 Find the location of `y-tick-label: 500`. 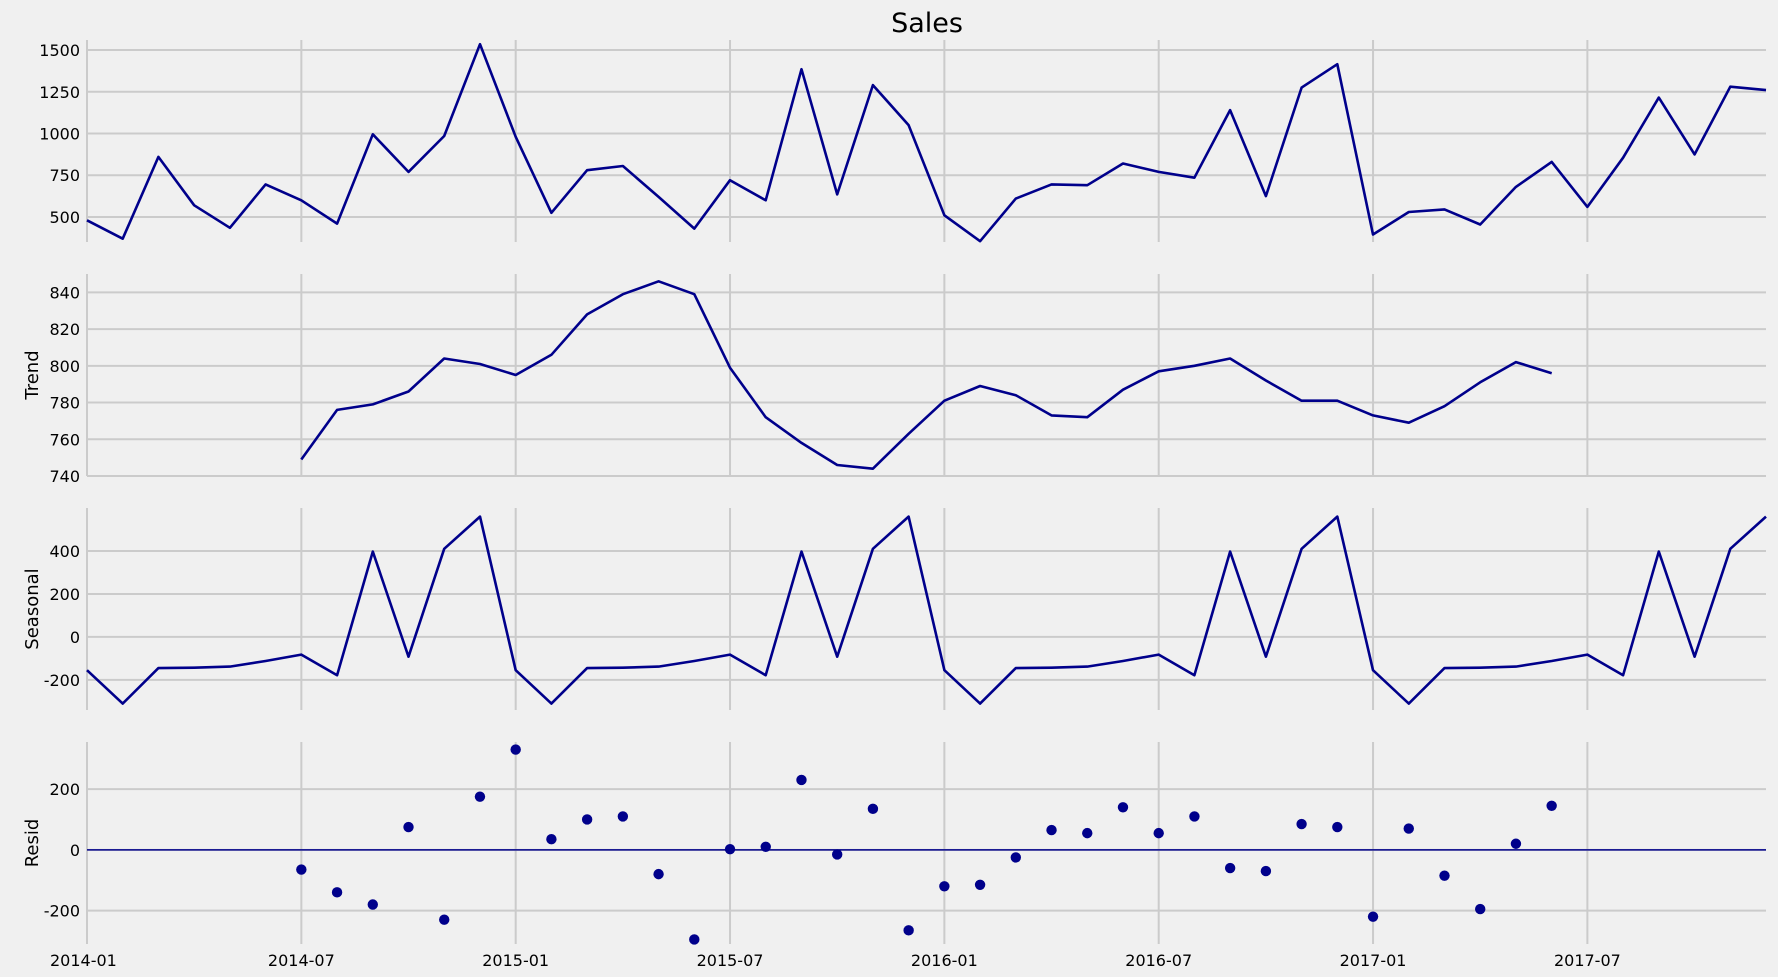

y-tick-label: 500 is located at coordinates (64, 217).